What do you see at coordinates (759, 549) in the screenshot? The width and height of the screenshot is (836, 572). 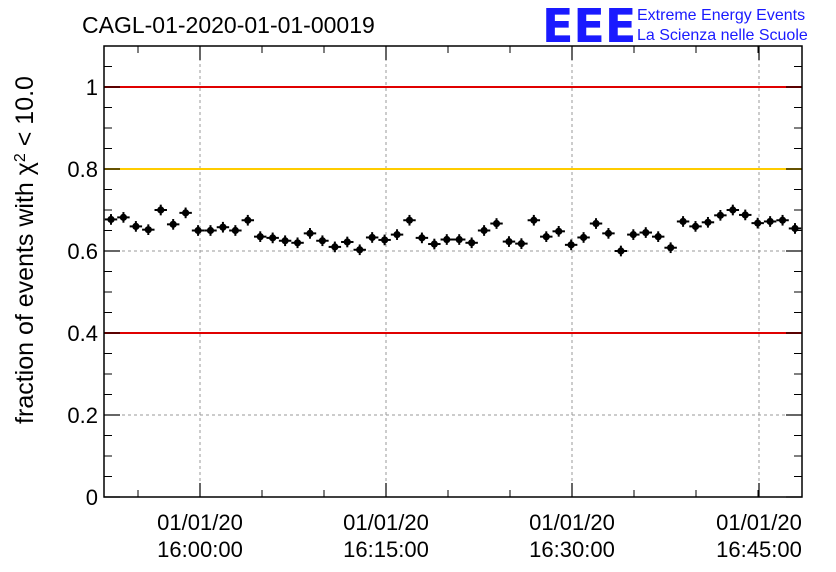 I see `x-tick-label-time: 16:45:00` at bounding box center [759, 549].